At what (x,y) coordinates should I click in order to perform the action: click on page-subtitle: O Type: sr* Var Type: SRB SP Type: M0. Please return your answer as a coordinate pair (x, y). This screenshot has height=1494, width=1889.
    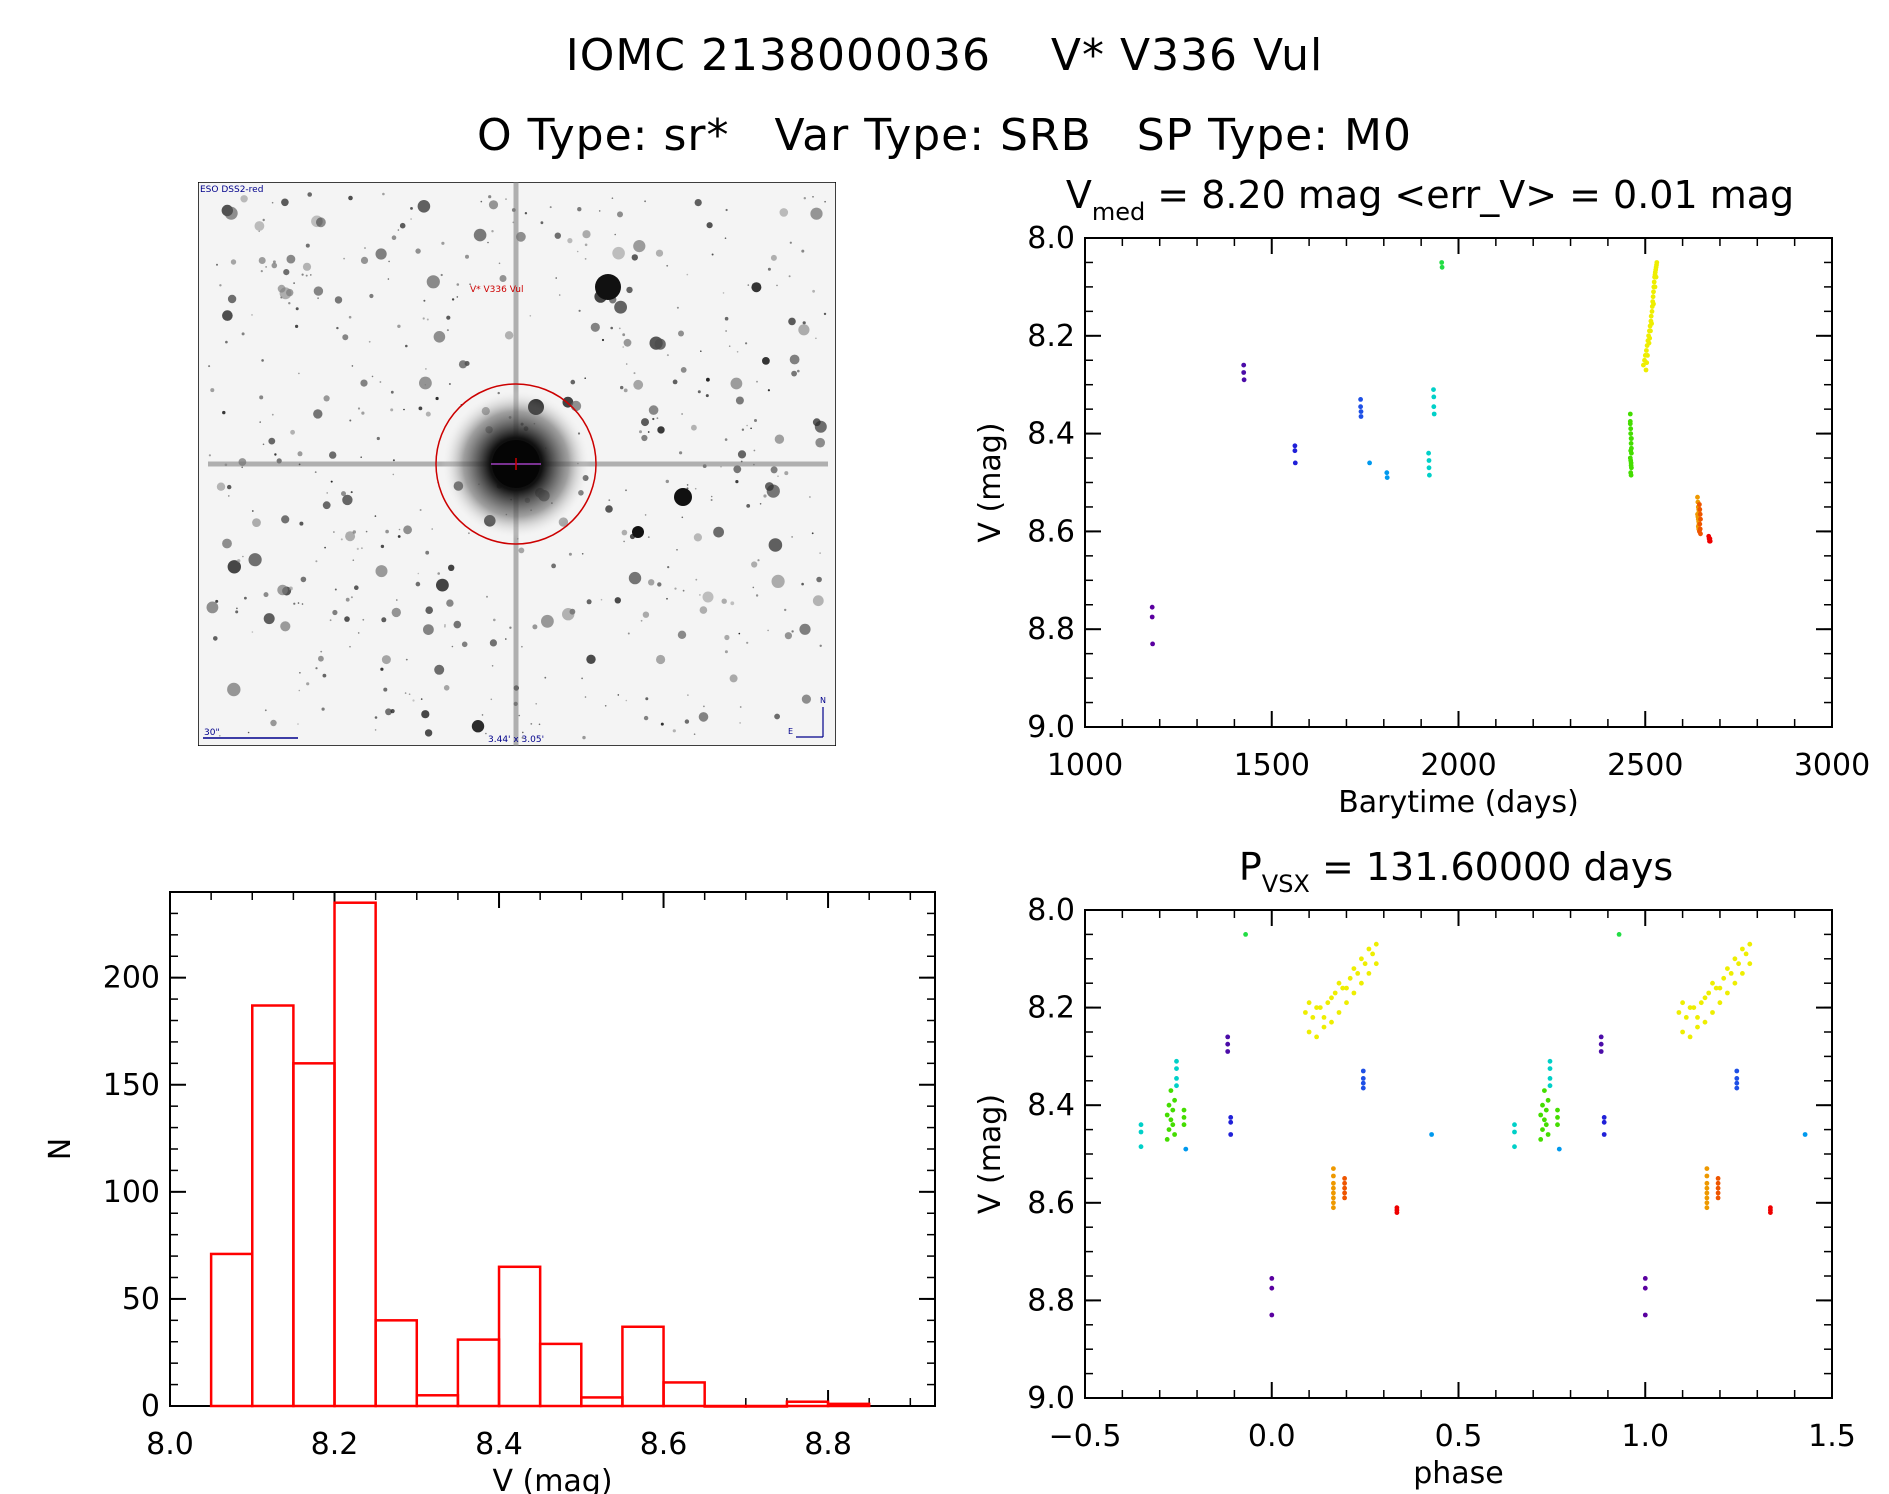
    Looking at the image, I should click on (944, 135).